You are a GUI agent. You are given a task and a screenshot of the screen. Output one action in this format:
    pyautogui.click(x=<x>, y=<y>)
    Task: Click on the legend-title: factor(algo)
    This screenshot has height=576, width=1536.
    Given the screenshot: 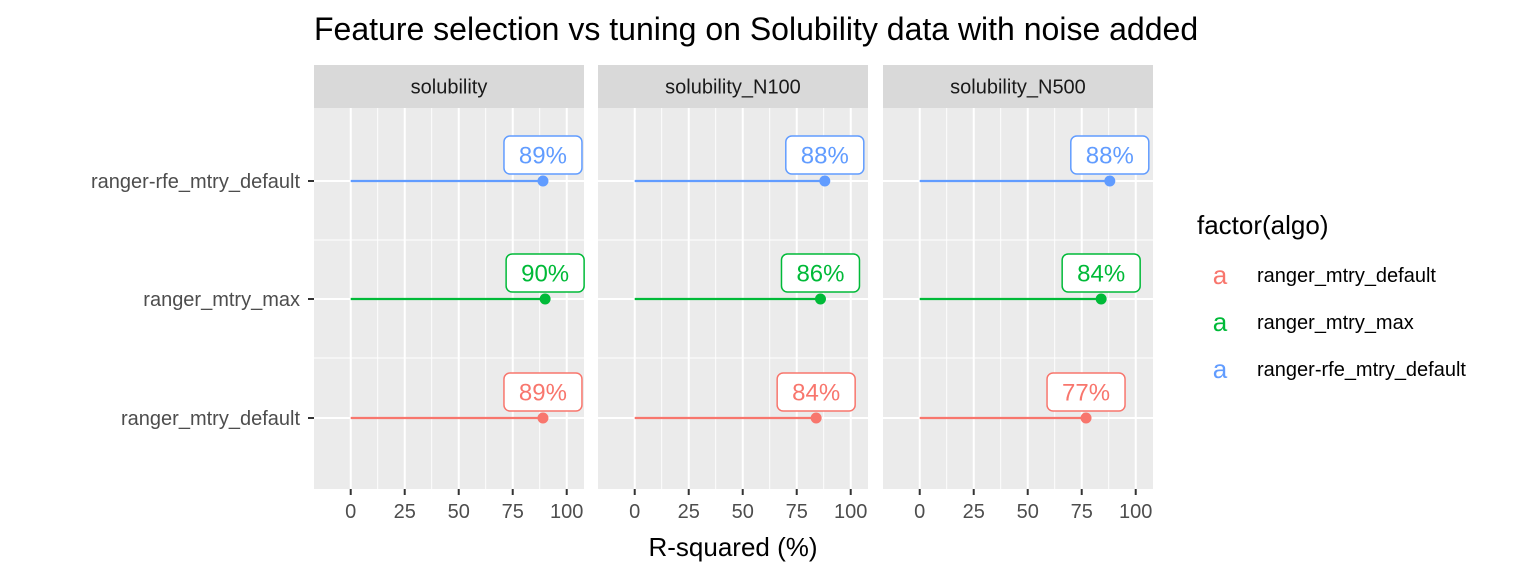 What is the action you would take?
    pyautogui.click(x=1263, y=225)
    